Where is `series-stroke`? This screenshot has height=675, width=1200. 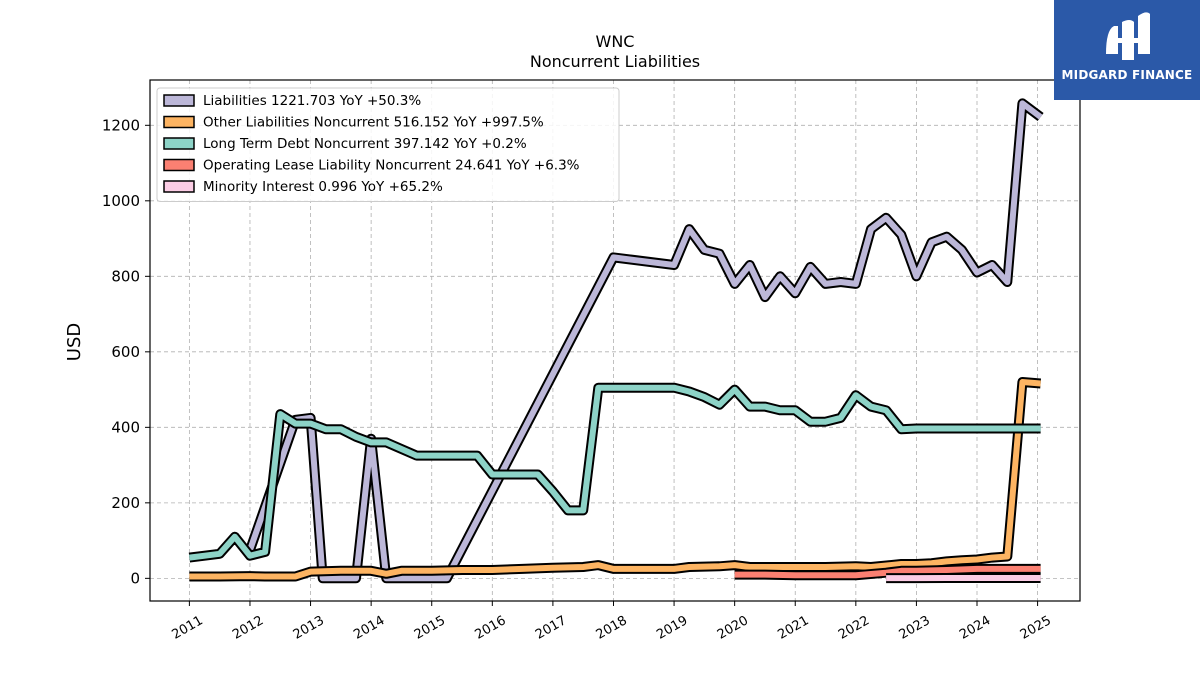 series-stroke is located at coordinates (887, 572).